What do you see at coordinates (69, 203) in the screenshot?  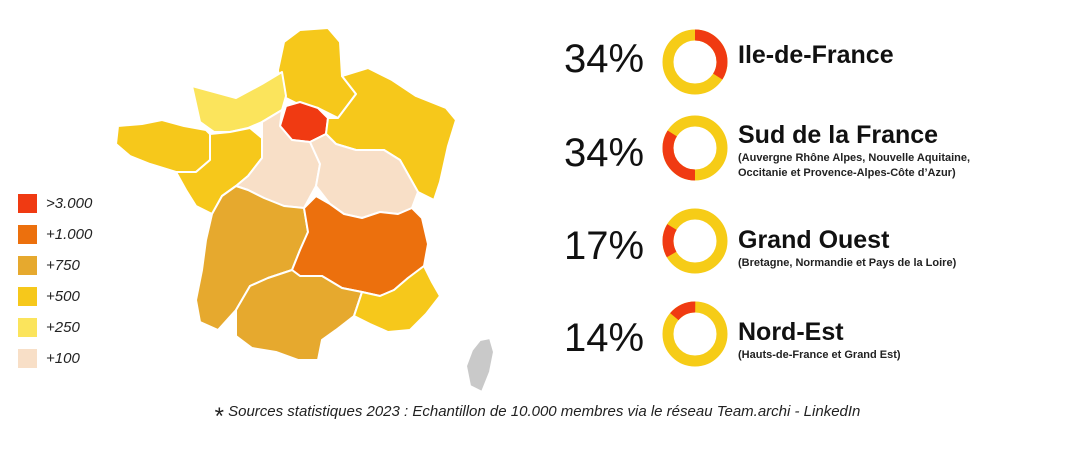 I see `legend-label: >3.000` at bounding box center [69, 203].